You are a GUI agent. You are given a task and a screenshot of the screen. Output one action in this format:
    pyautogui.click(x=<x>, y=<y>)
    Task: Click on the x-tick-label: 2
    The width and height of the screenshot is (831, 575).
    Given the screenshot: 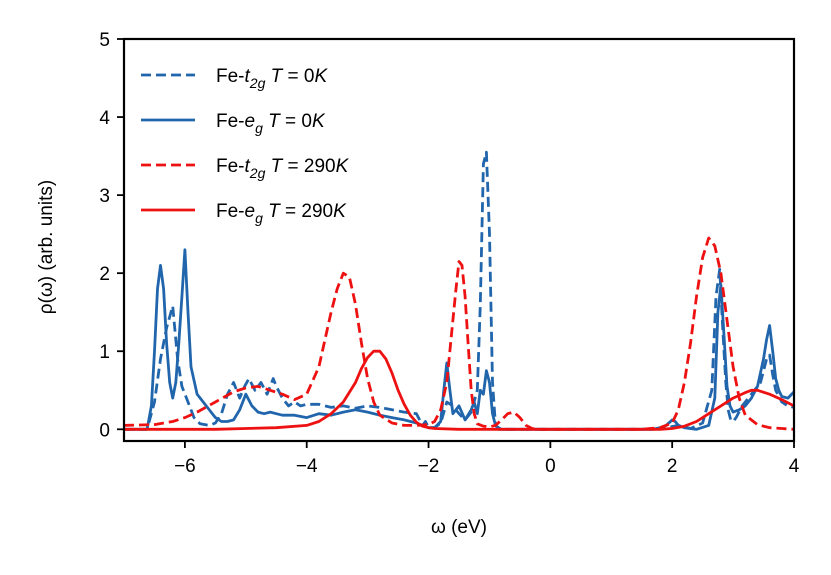 What is the action you would take?
    pyautogui.click(x=672, y=466)
    